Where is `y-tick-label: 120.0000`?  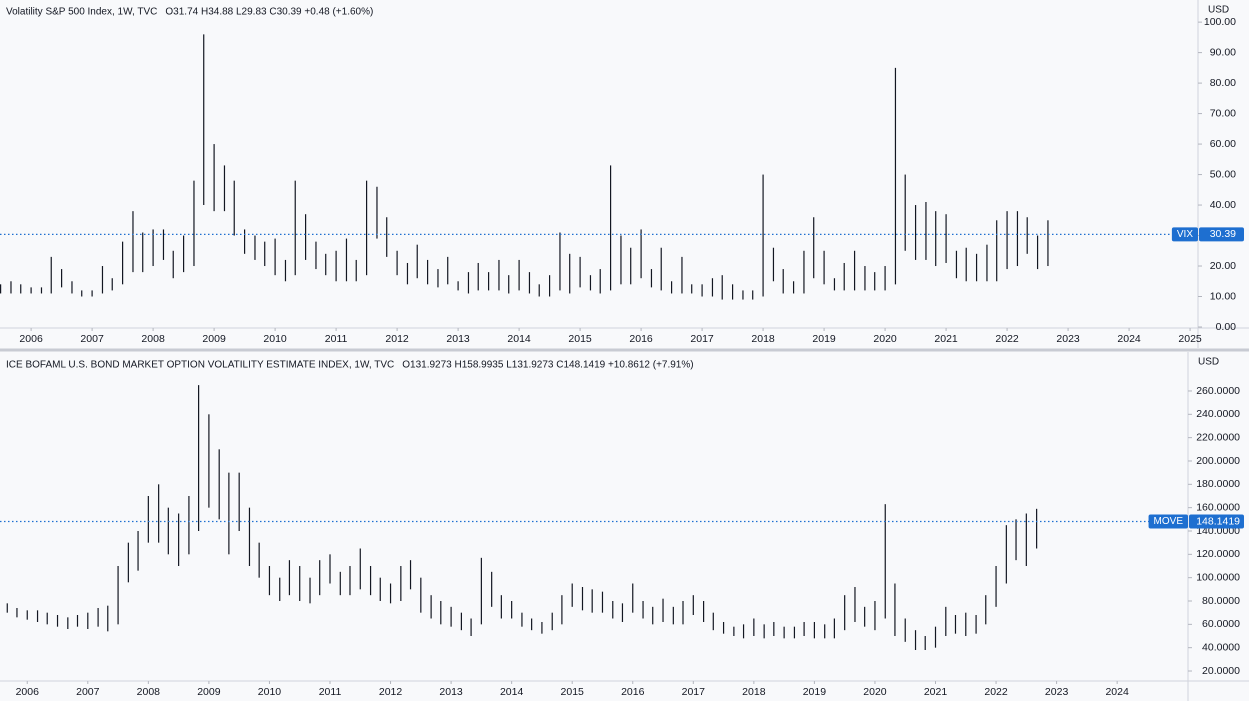 y-tick-label: 120.0000 is located at coordinates (1218, 554).